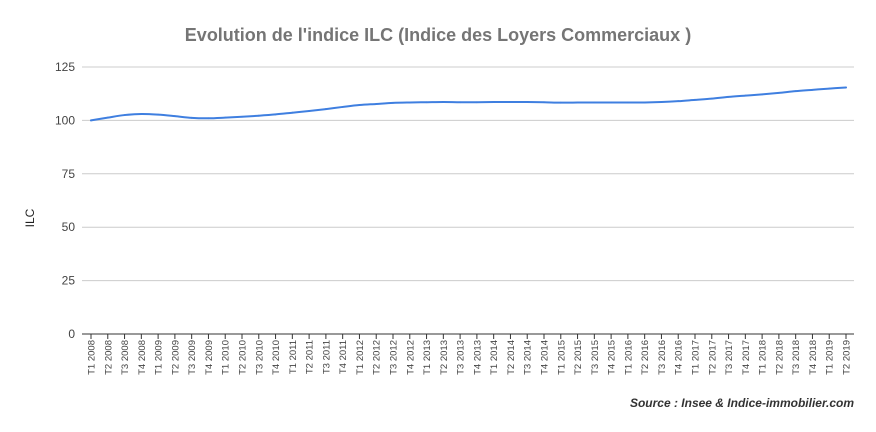  Describe the element at coordinates (545, 357) in the screenshot. I see `x-tick-label: T4 2014` at that location.